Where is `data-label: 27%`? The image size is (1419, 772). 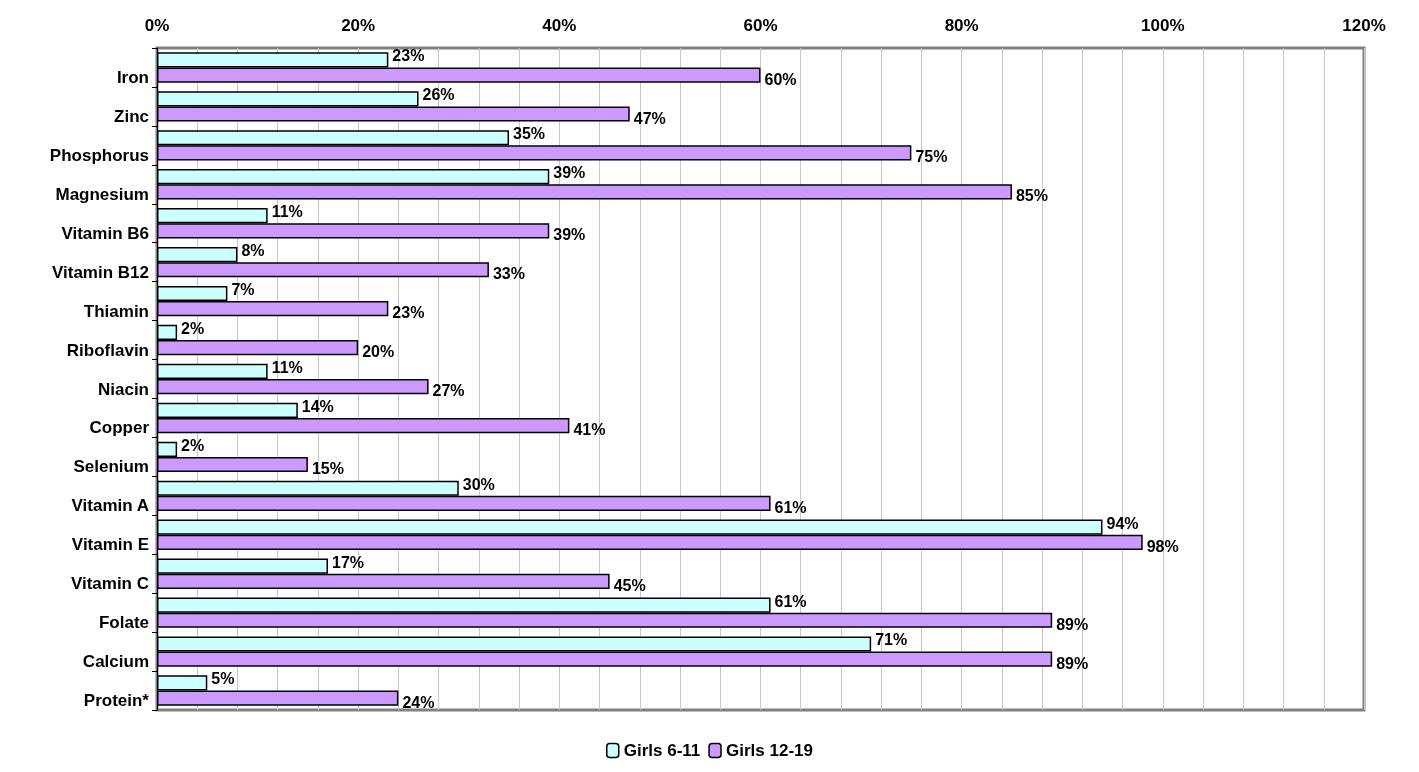
data-label: 27% is located at coordinates (448, 391).